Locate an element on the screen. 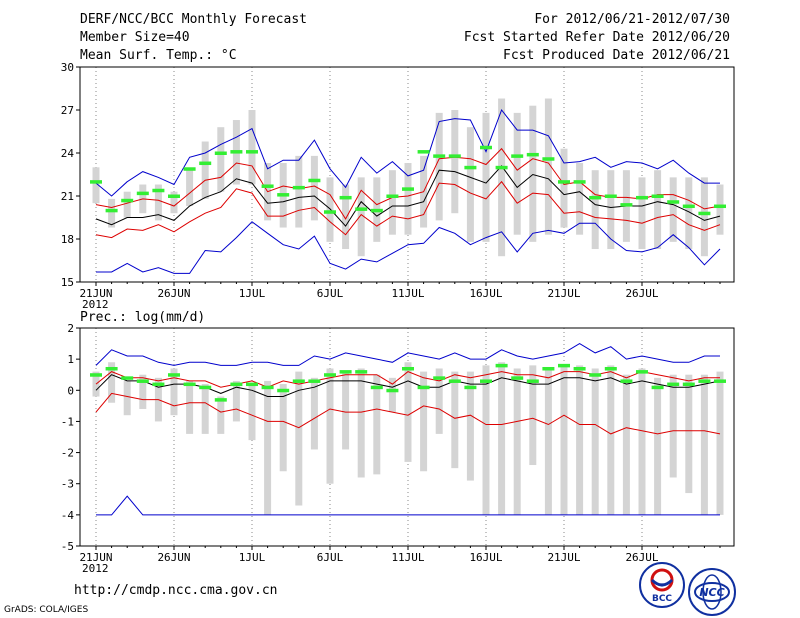 Image resolution: width=800 pixels, height=618 pixels. y-tick-label: -2 is located at coordinates (67, 453).